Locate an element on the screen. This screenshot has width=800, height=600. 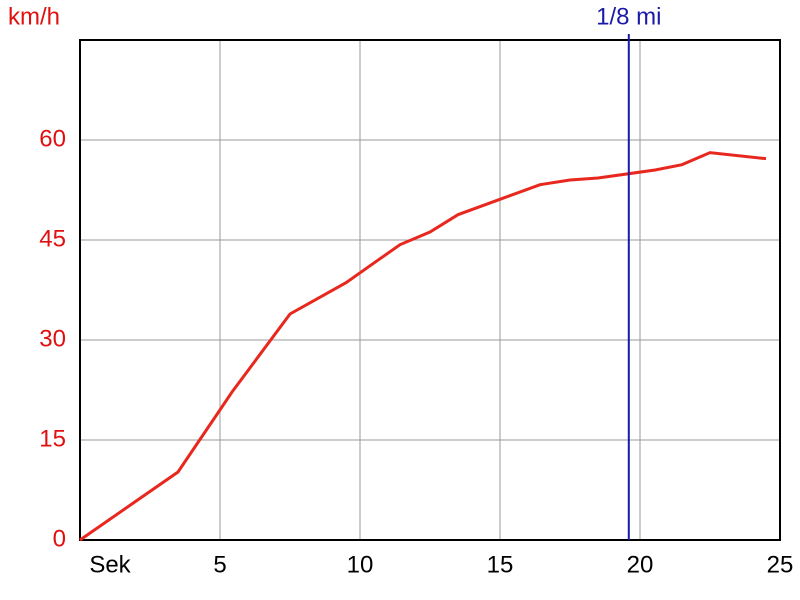
x-tick-label: 15 is located at coordinates (500, 564).